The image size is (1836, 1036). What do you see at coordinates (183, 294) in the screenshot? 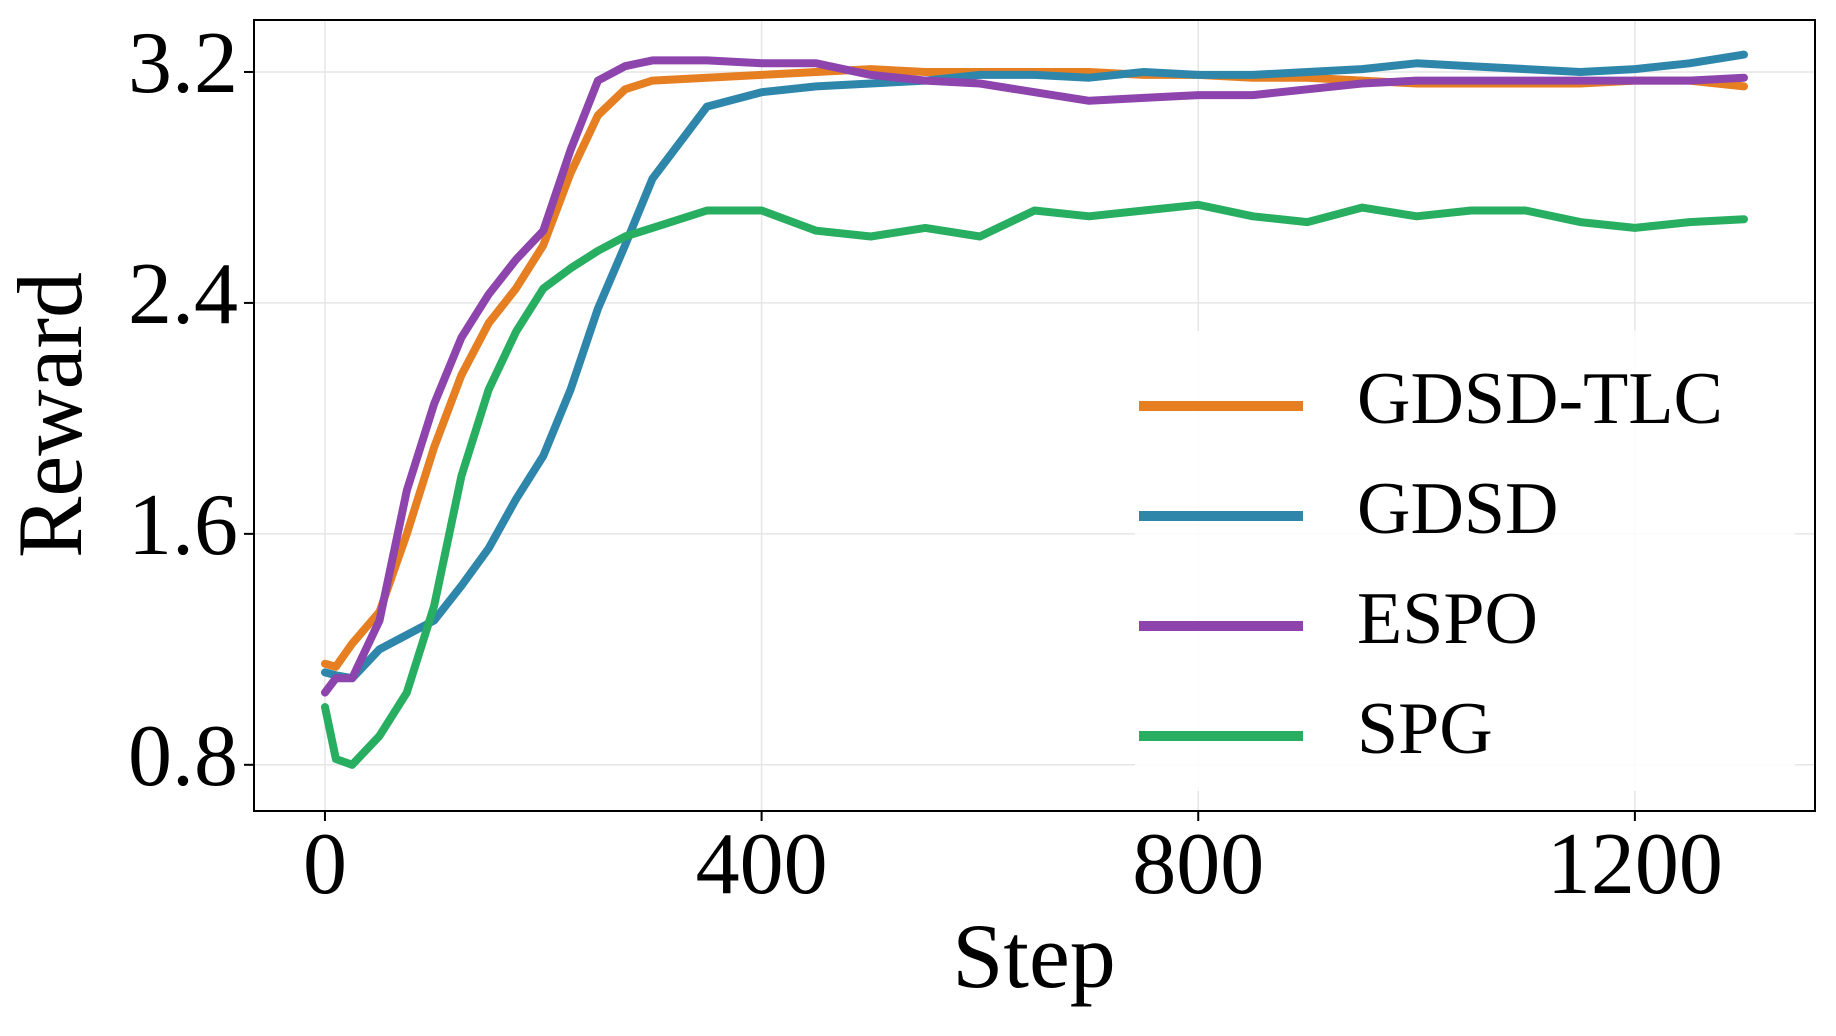
I see `y-tick-label: 2.4` at bounding box center [183, 294].